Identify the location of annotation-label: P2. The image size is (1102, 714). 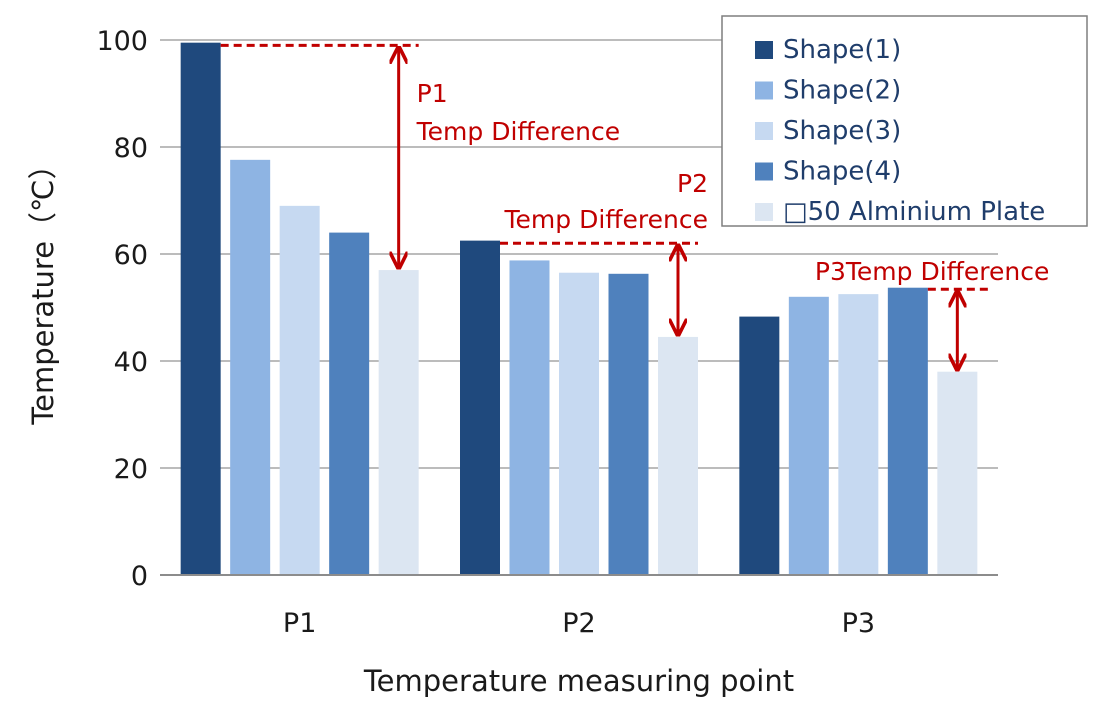
(692, 183).